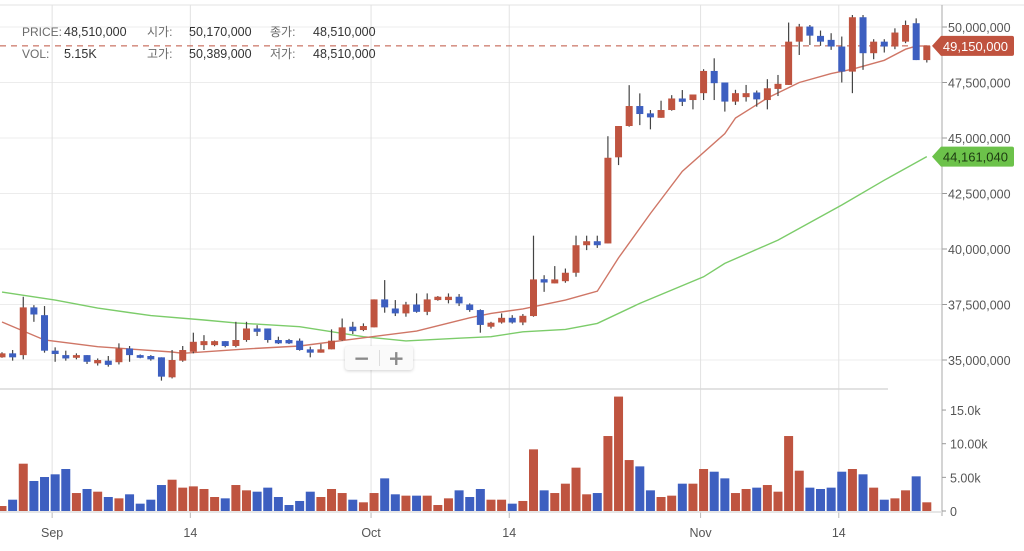 The image size is (1024, 551). What do you see at coordinates (979, 250) in the screenshot?
I see `price-tick-label: 40,000,000` at bounding box center [979, 250].